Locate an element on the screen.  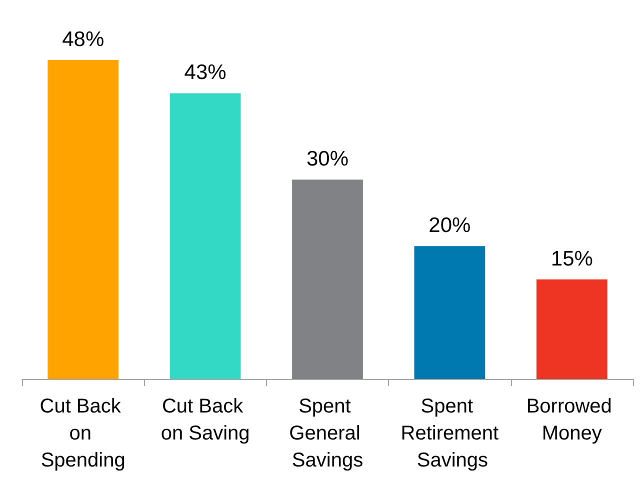
x-tick-label: Spent Retirement Savings is located at coordinates (450, 434).